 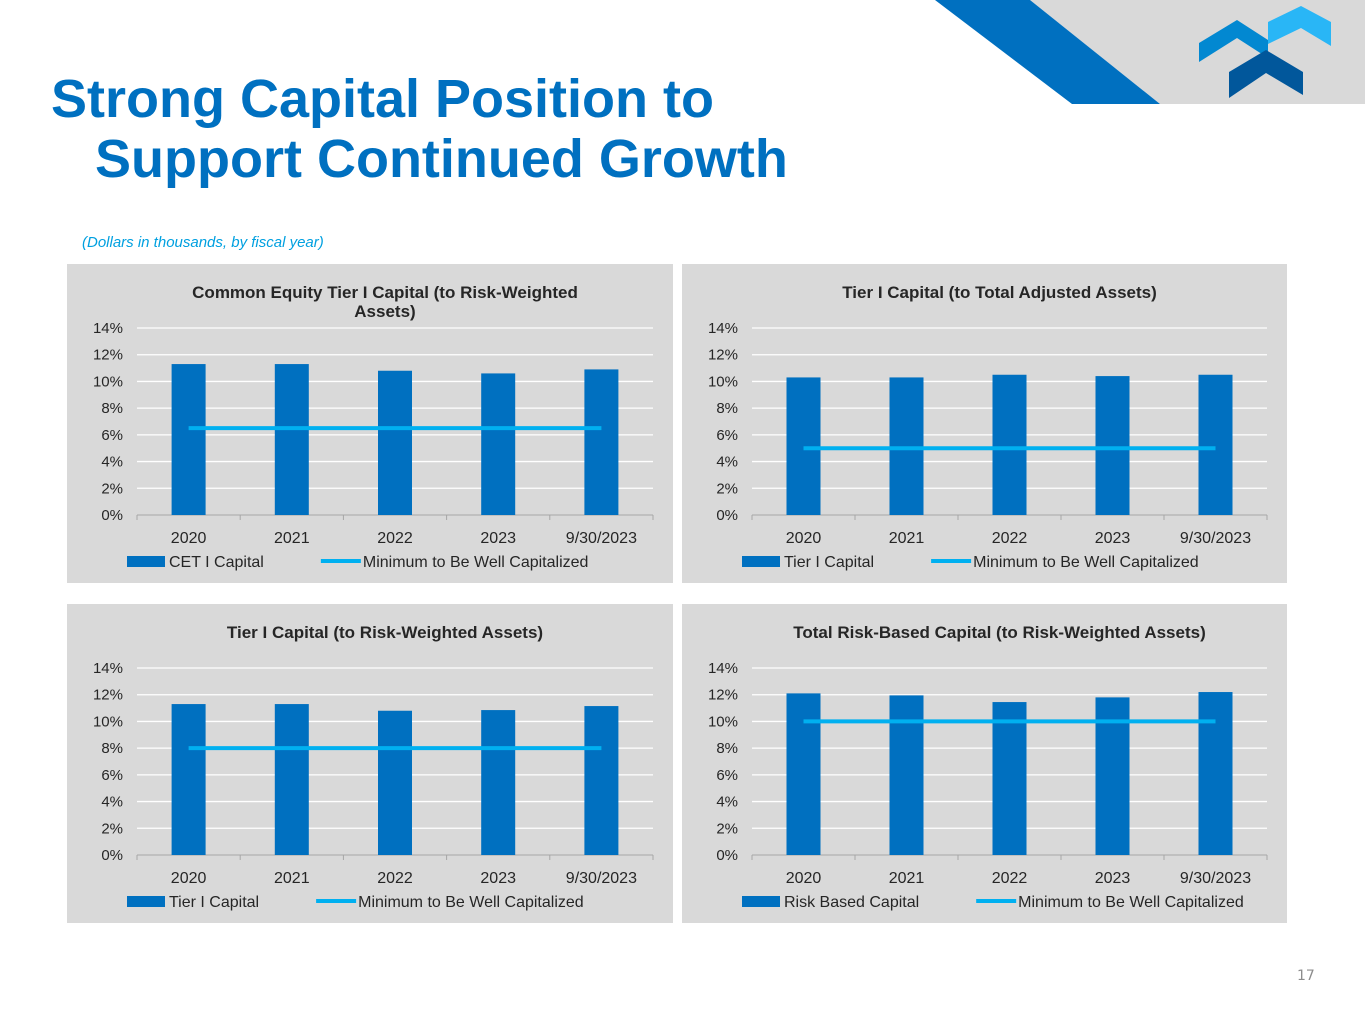 I want to click on legend-bar-label: Risk Based Capital, so click(x=851, y=902).